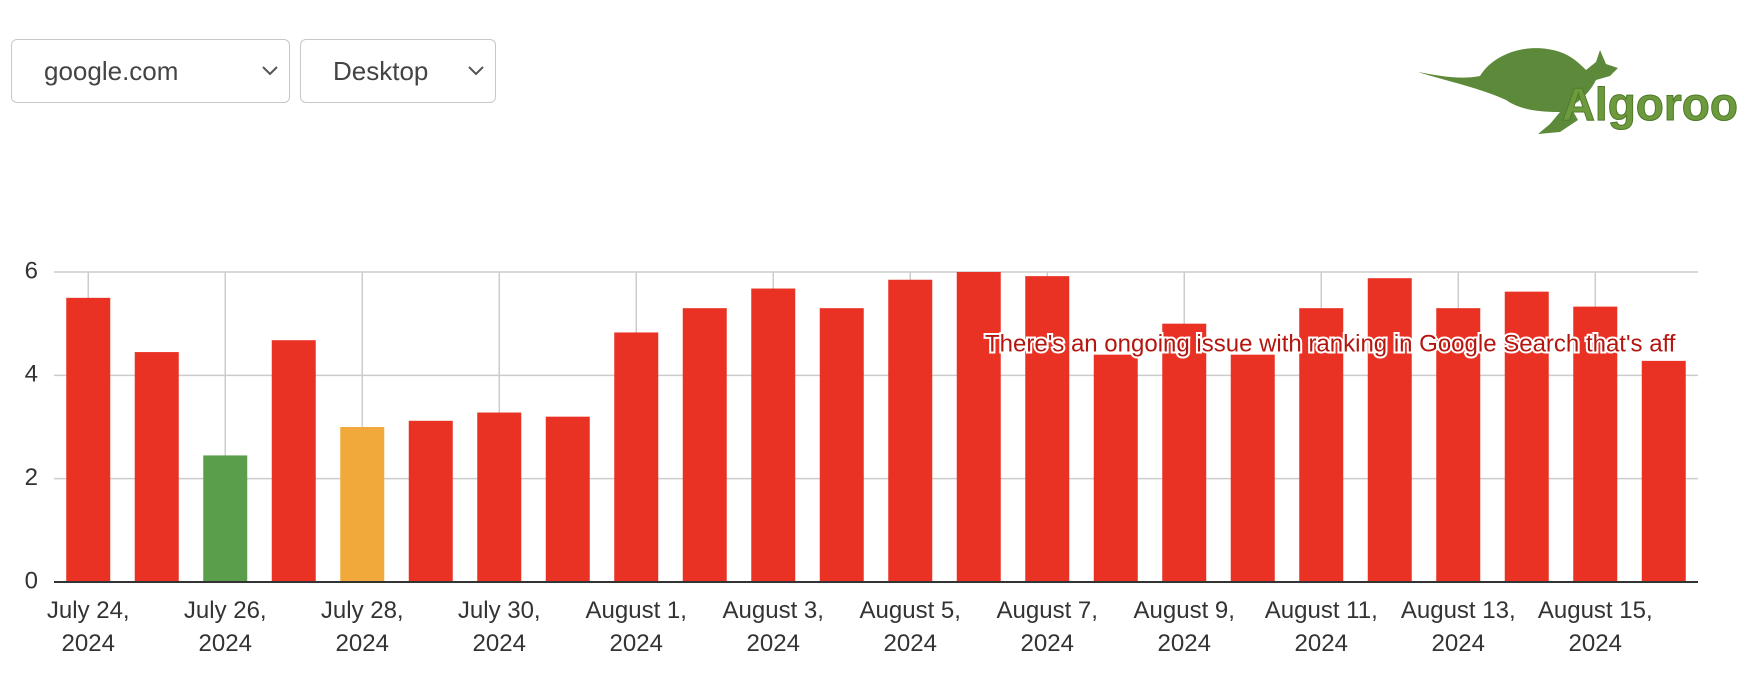 The image size is (1746, 688). Describe the element at coordinates (499, 627) in the screenshot. I see `x-tick-label: July 30, 2024` at that location.